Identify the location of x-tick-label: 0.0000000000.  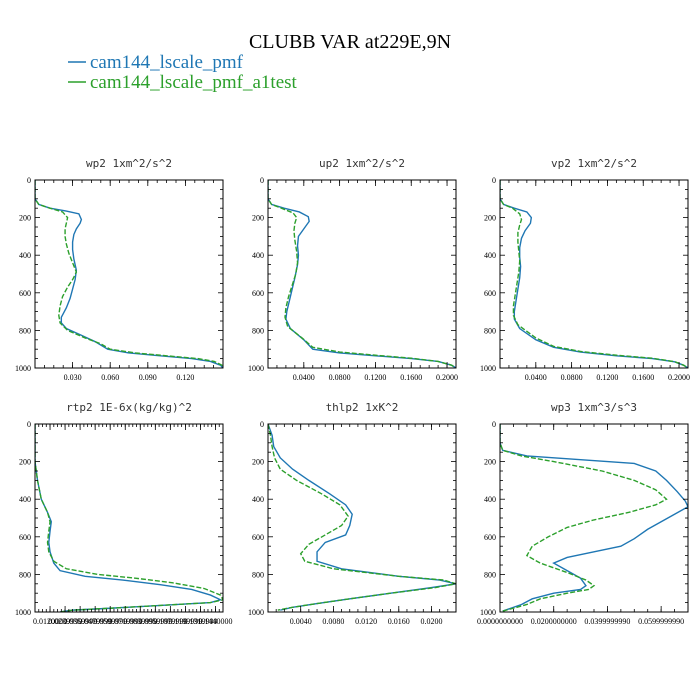
(500, 621).